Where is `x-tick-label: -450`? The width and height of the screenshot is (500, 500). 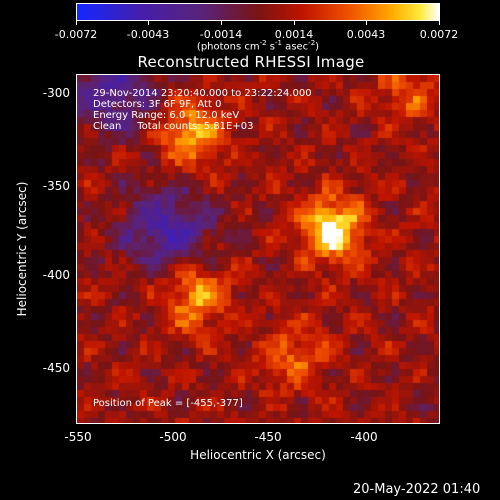
x-tick-label: -450 is located at coordinates (268, 437).